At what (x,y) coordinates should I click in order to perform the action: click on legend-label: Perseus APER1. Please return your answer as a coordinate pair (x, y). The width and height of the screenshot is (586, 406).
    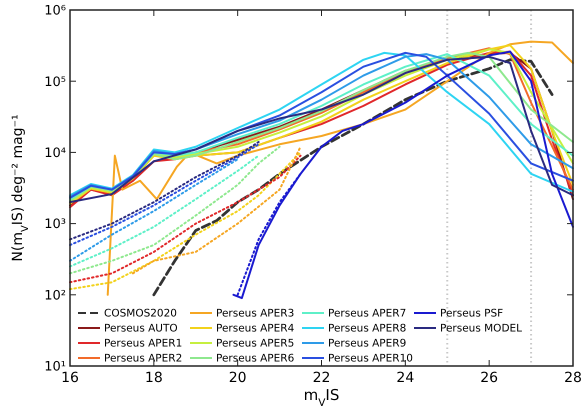
    Looking at the image, I should click on (143, 344).